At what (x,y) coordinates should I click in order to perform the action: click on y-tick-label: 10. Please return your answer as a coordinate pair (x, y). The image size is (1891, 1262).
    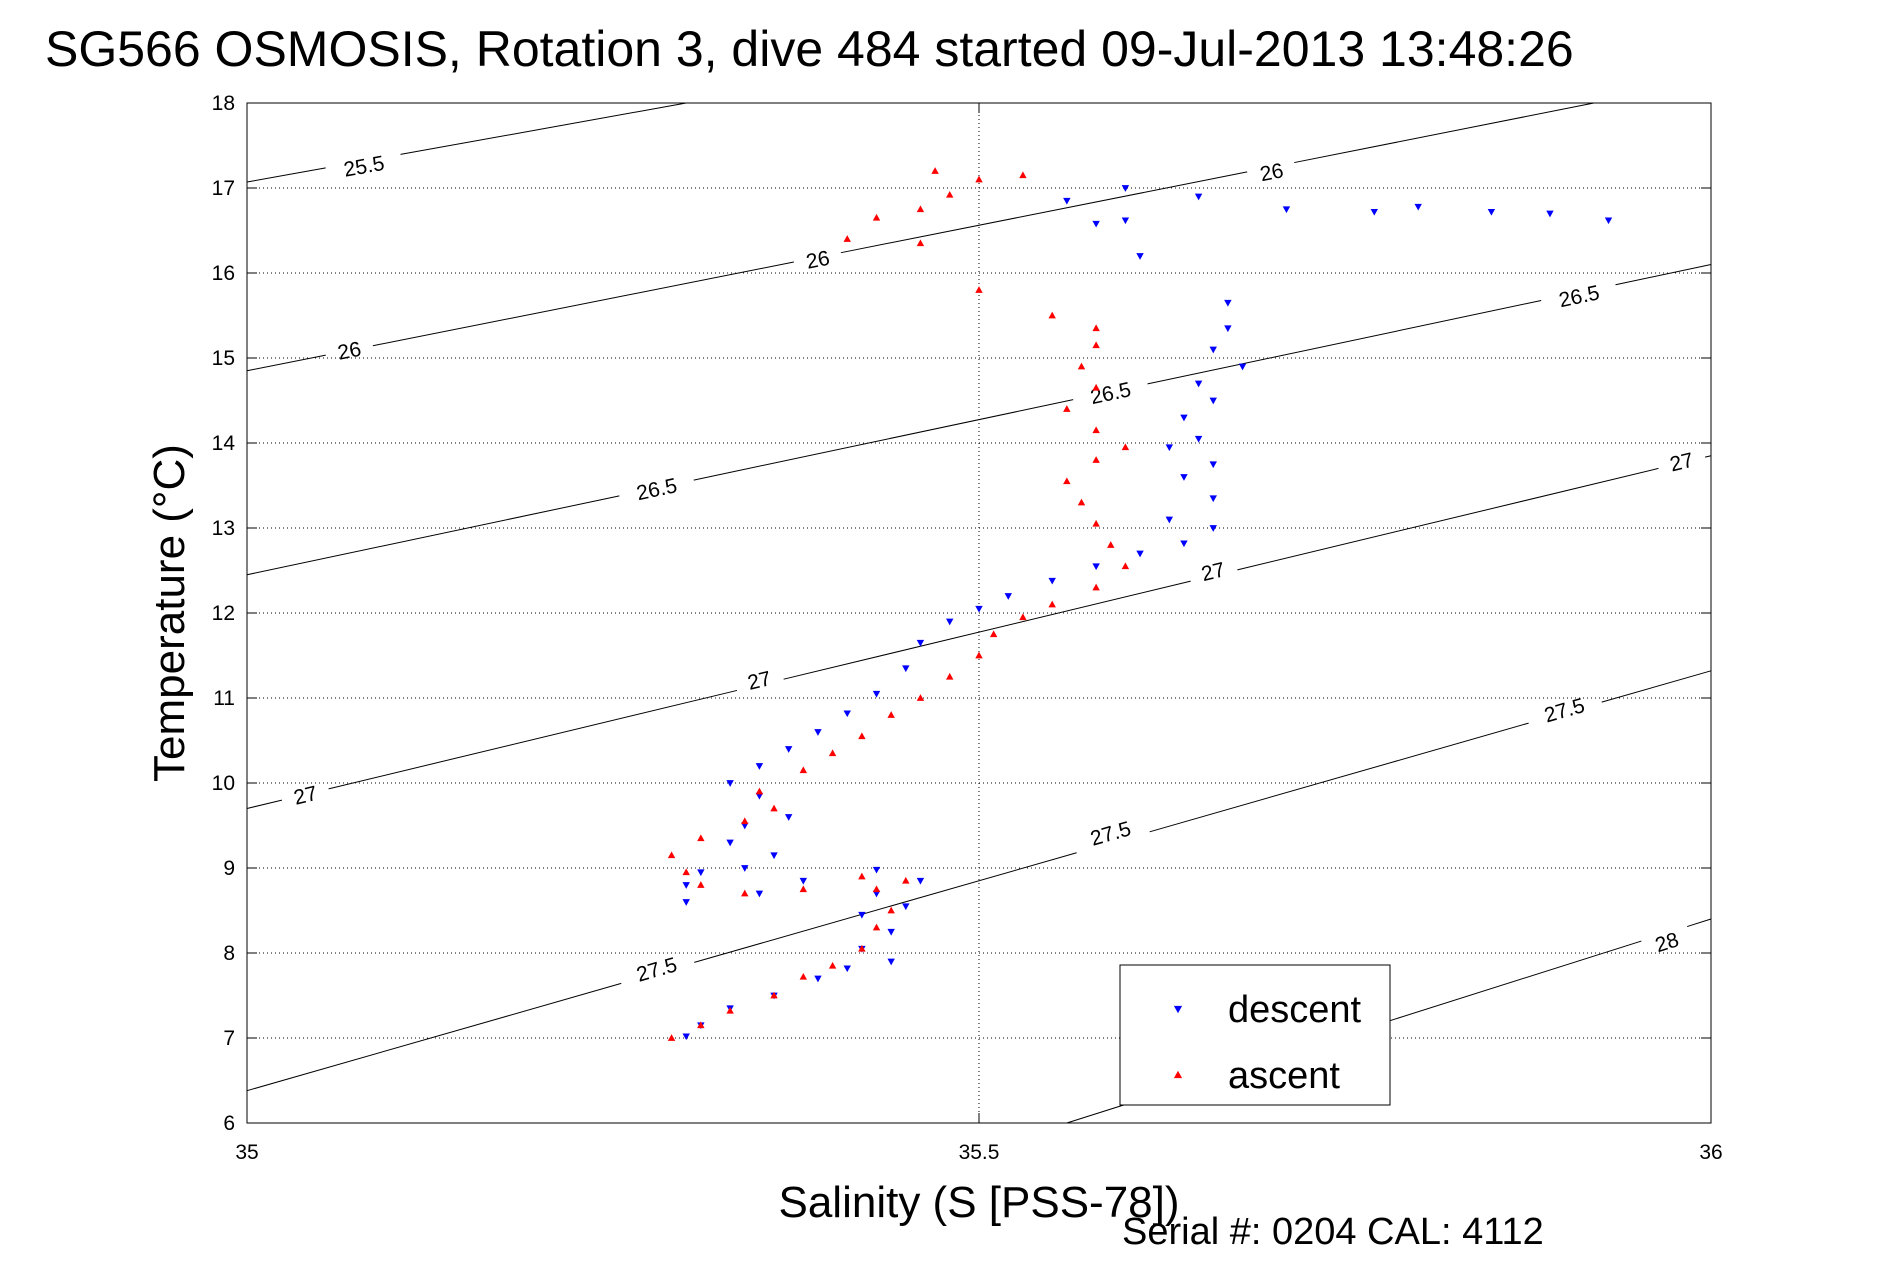
    Looking at the image, I should click on (223, 783).